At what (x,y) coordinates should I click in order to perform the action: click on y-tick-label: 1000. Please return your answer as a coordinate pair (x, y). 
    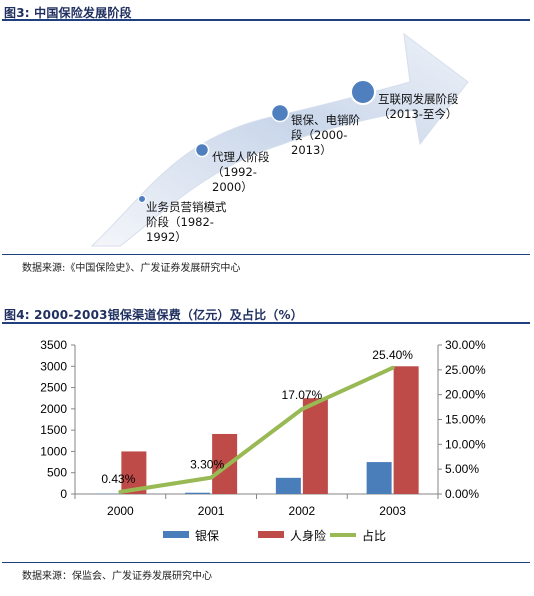
    Looking at the image, I should click on (53, 451).